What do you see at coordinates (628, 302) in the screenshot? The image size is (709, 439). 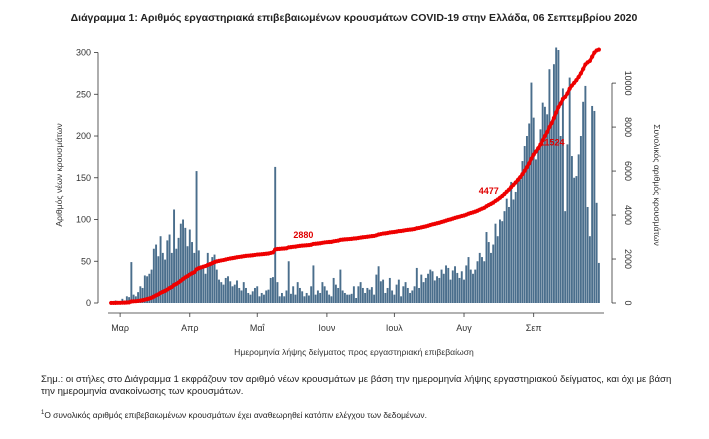 I see `y2-tick-label: 0` at bounding box center [628, 302].